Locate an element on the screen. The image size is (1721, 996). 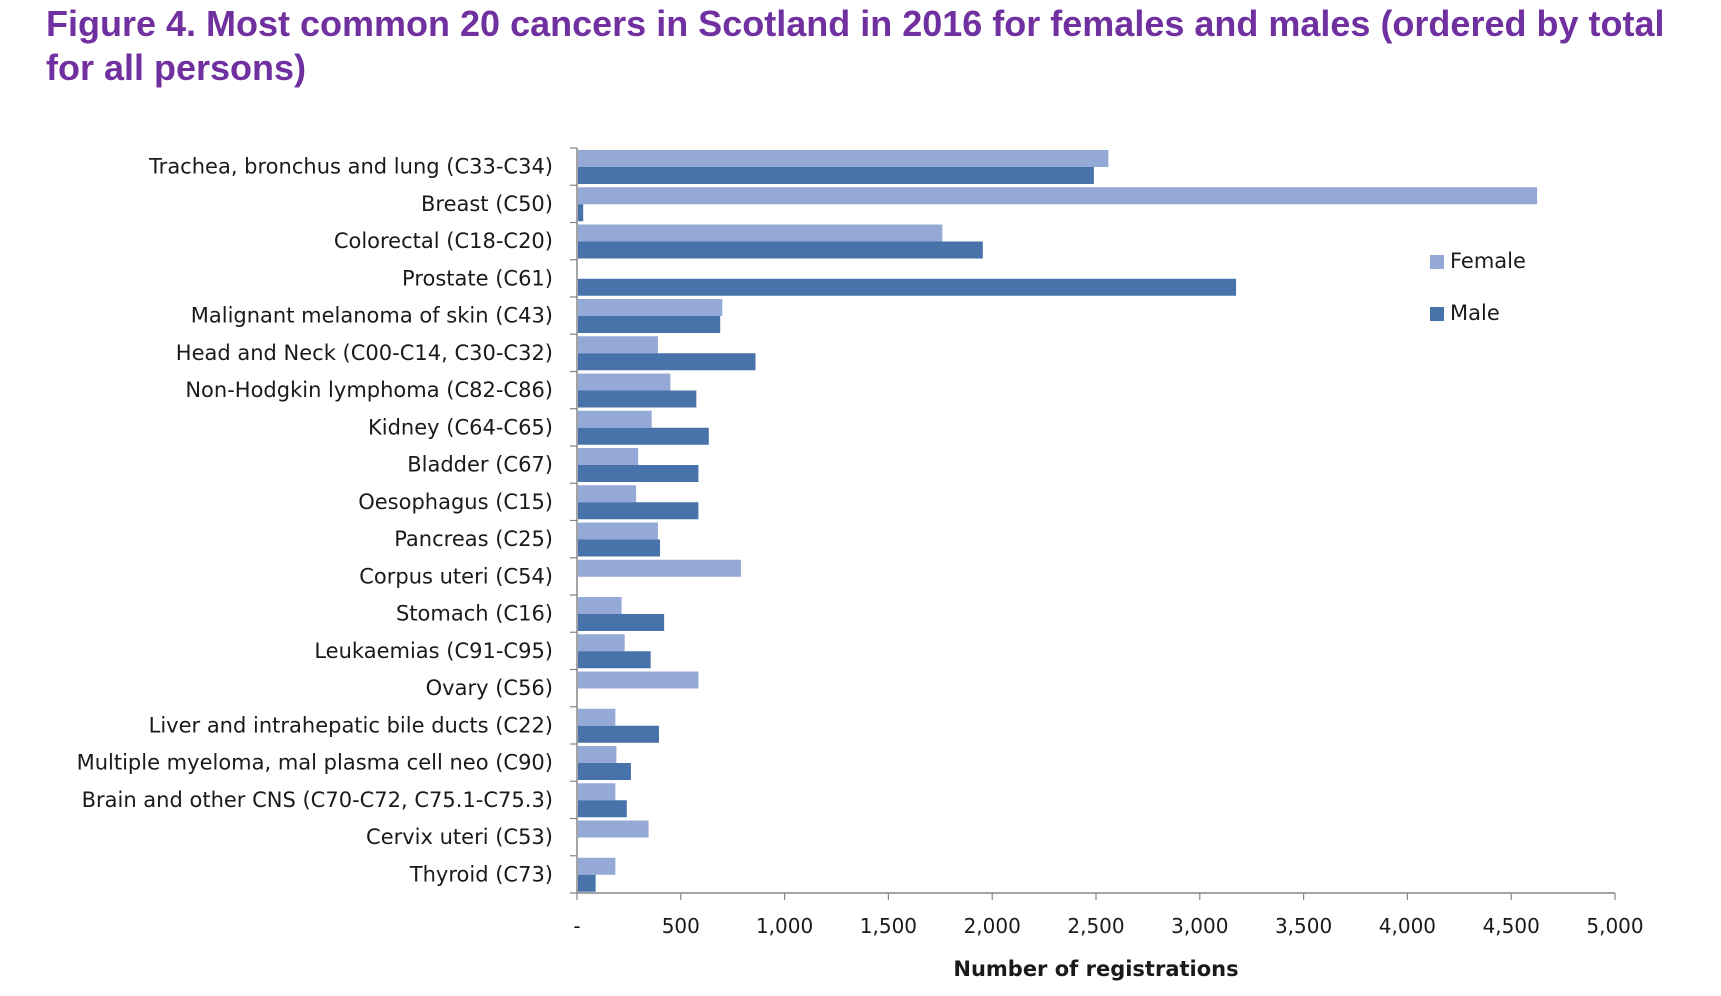
category-label: Colorectal (C18-C20) is located at coordinates (443, 241).